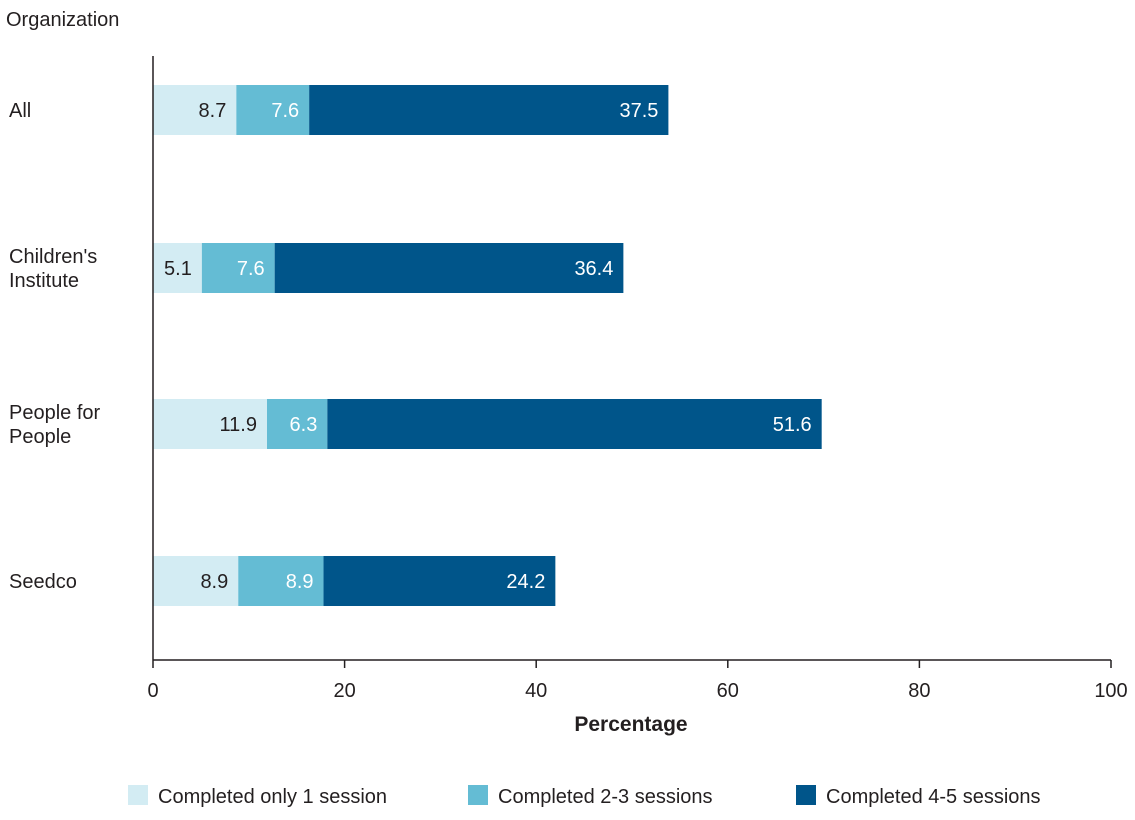 The image size is (1135, 820). Describe the element at coordinates (304, 425) in the screenshot. I see `bar-value-label: 6.3` at that location.